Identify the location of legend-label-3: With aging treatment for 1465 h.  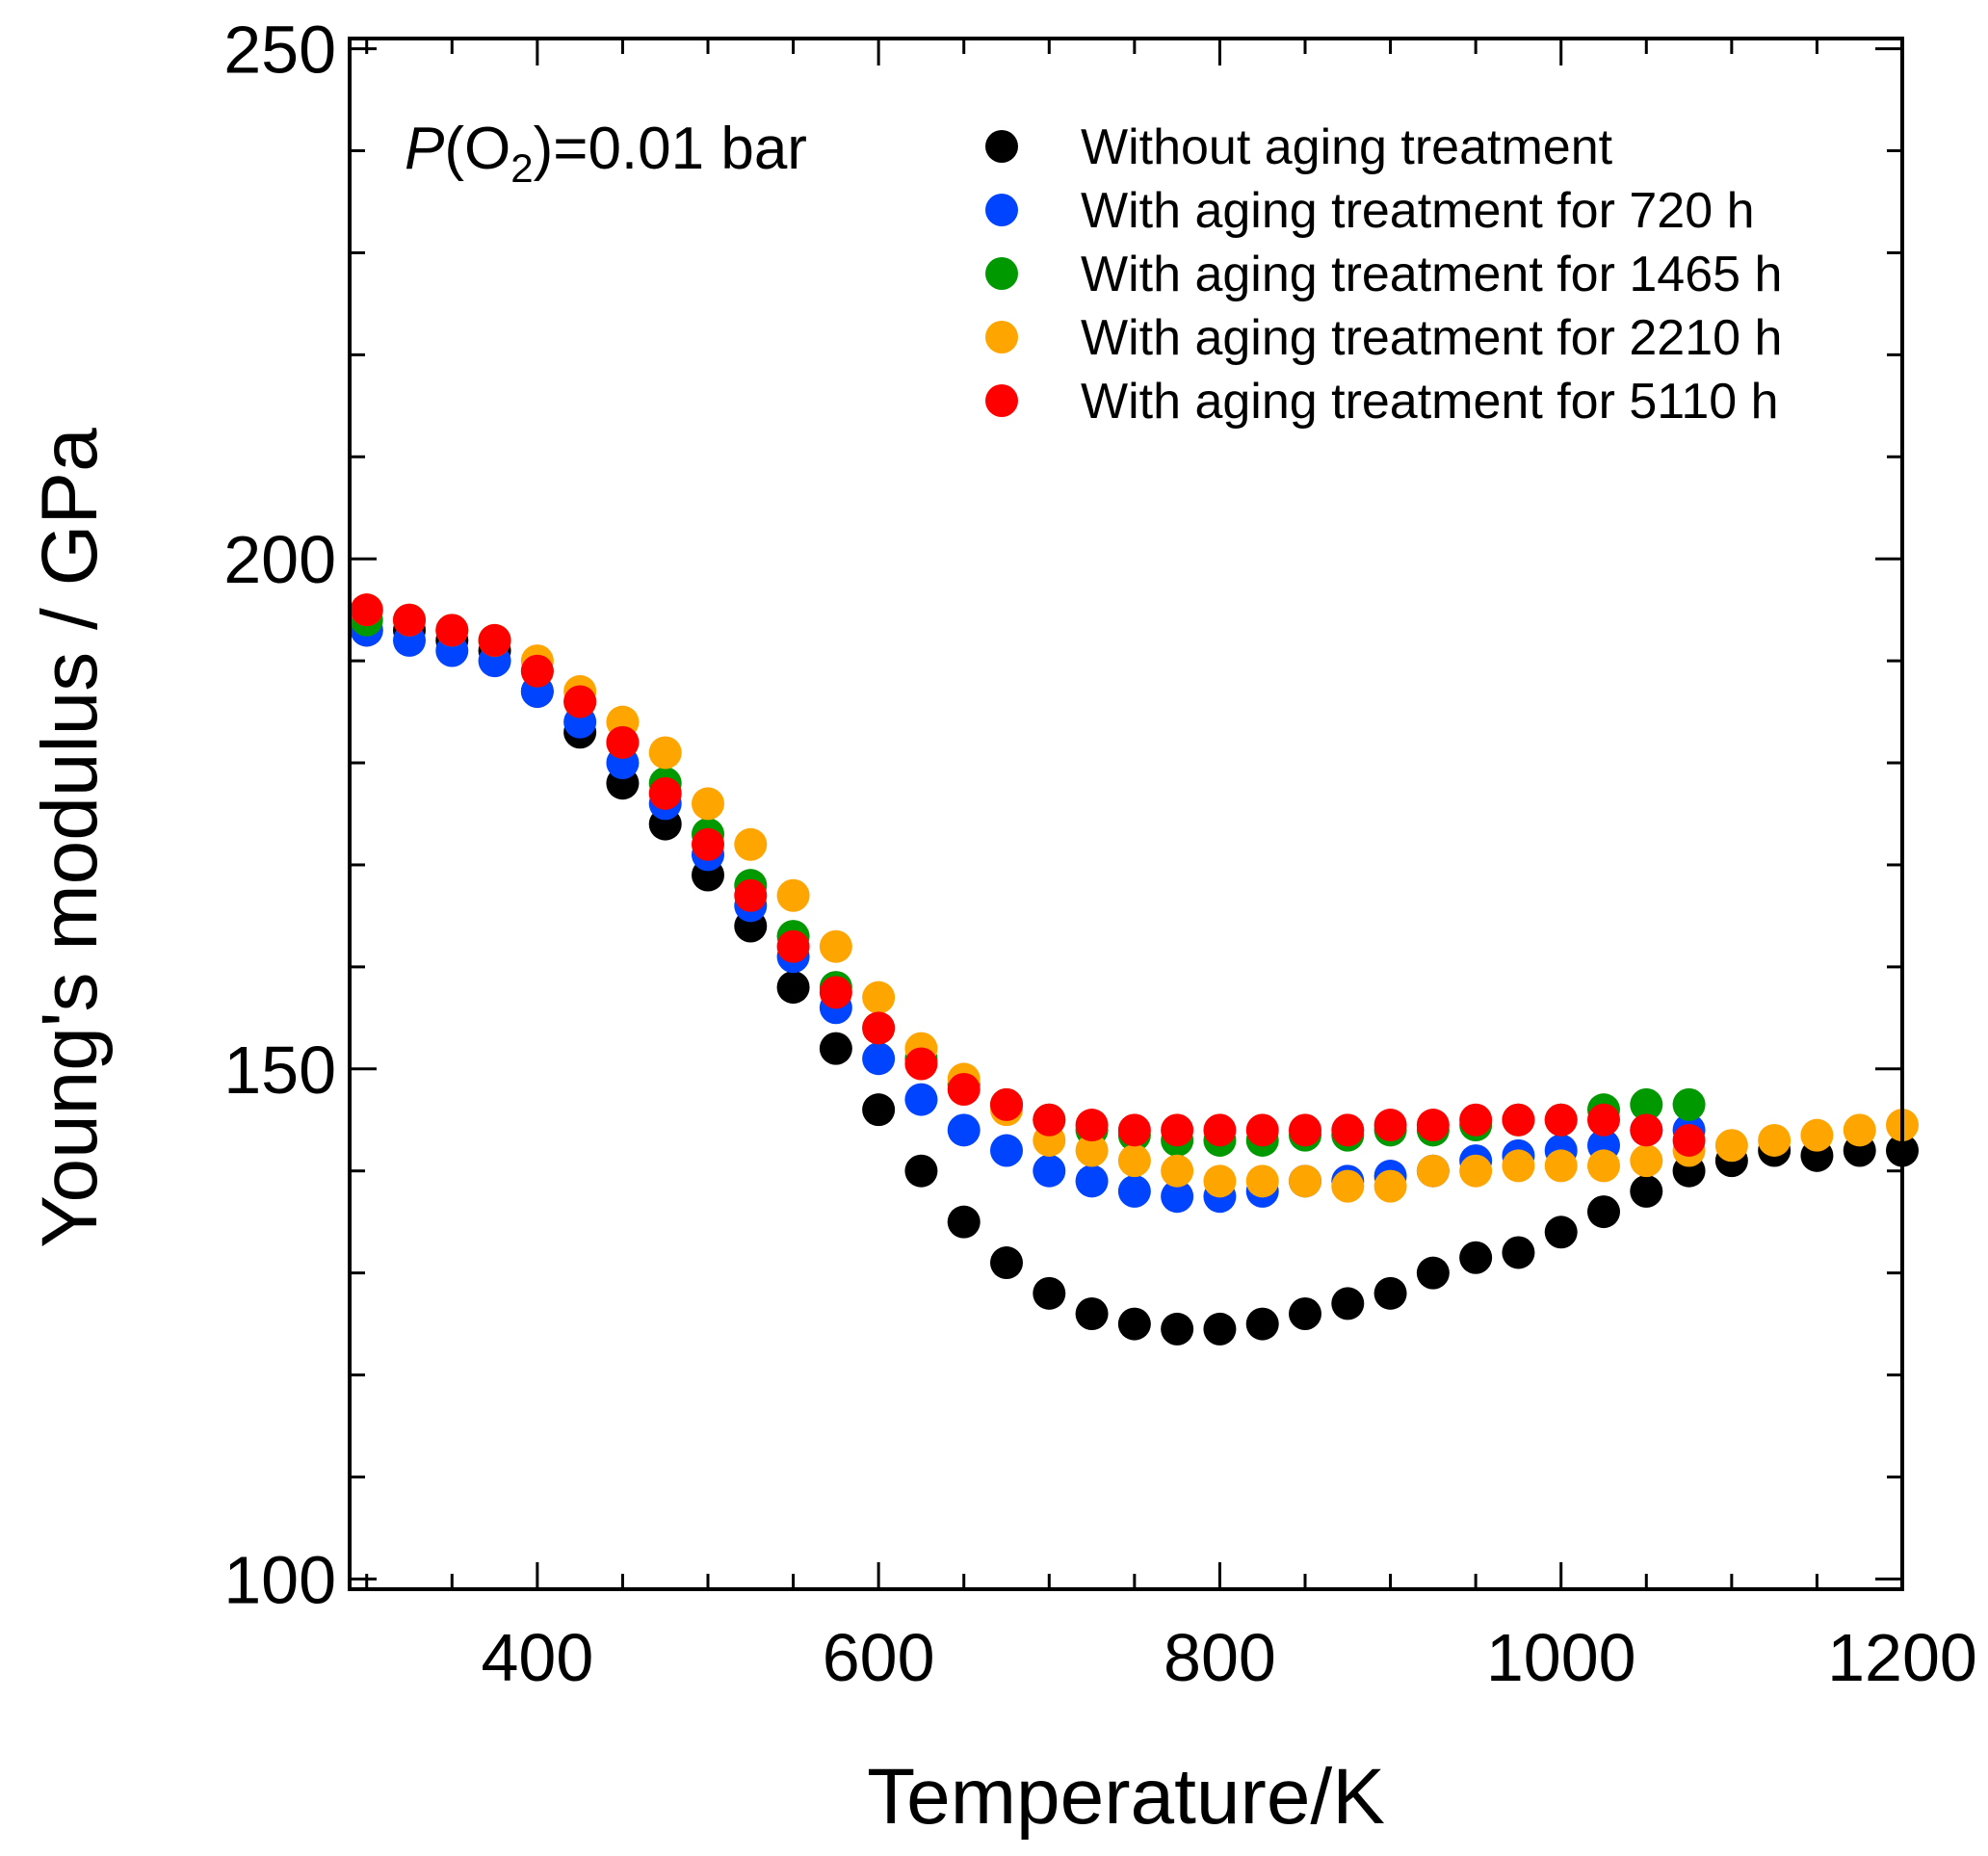
(1431, 274).